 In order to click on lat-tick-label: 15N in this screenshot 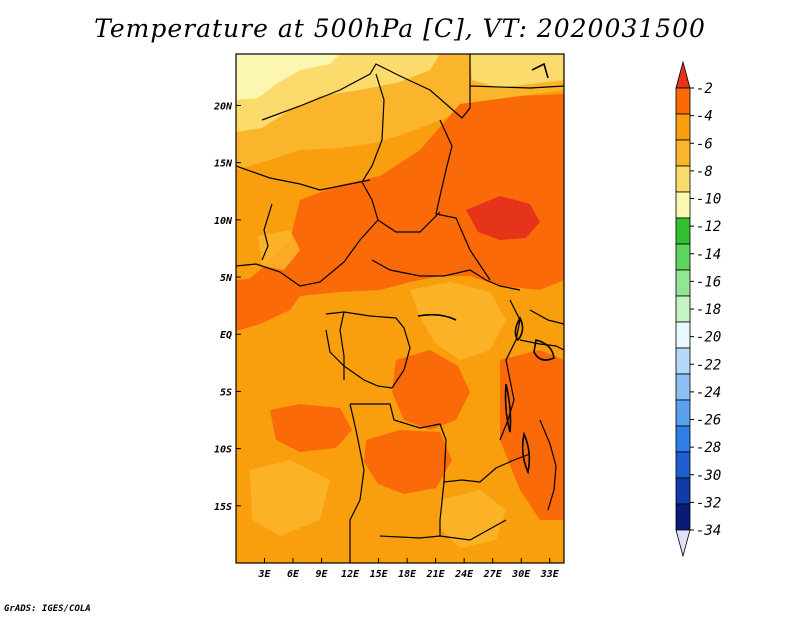, I will do `click(223, 164)`.